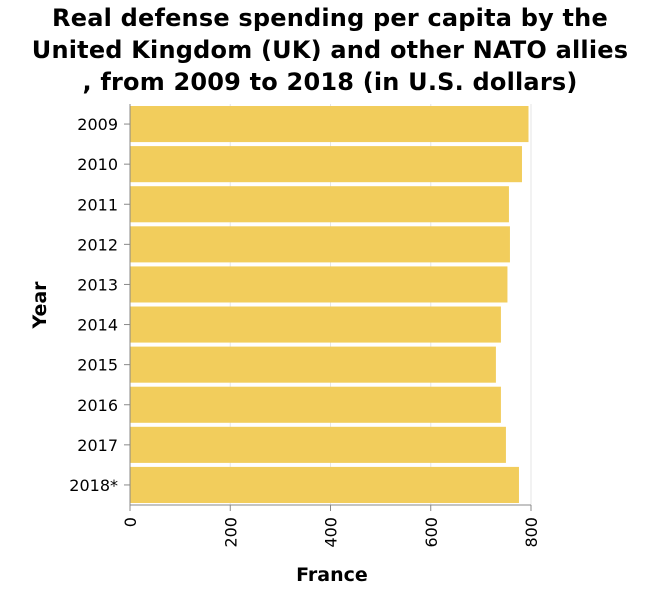 The width and height of the screenshot is (660, 594). What do you see at coordinates (331, 532) in the screenshot?
I see `x-tick-label: 400` at bounding box center [331, 532].